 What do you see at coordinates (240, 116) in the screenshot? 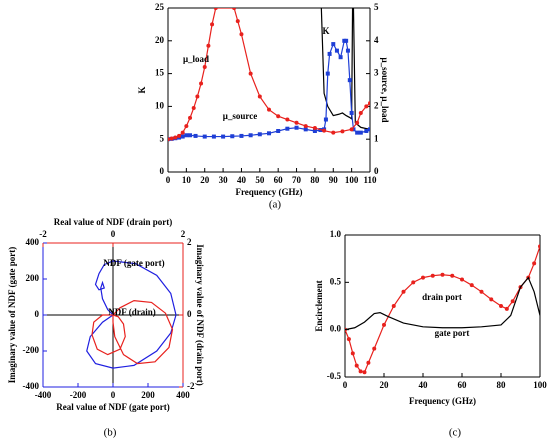
I see `series-label: μ_source` at bounding box center [240, 116].